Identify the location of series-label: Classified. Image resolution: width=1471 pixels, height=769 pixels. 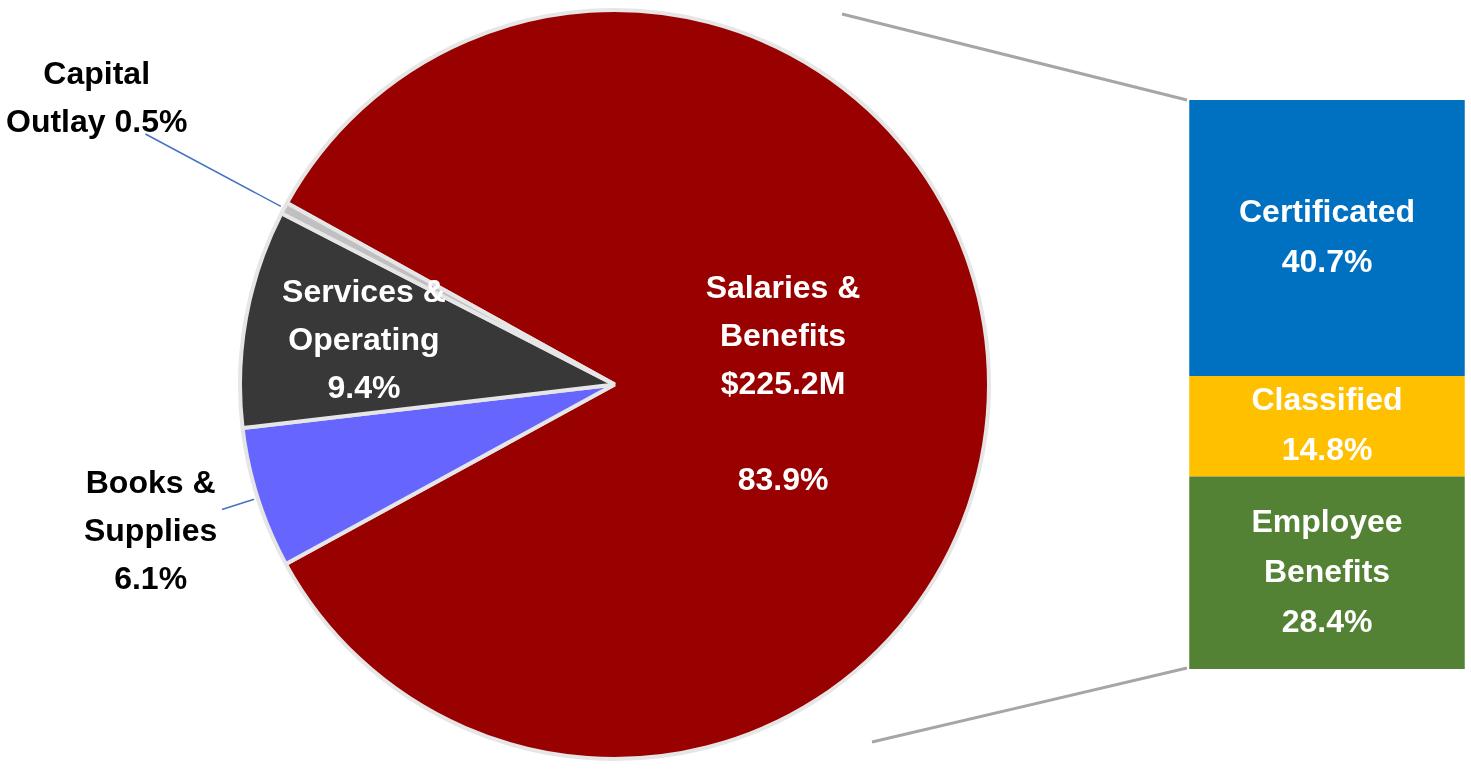
(1327, 399).